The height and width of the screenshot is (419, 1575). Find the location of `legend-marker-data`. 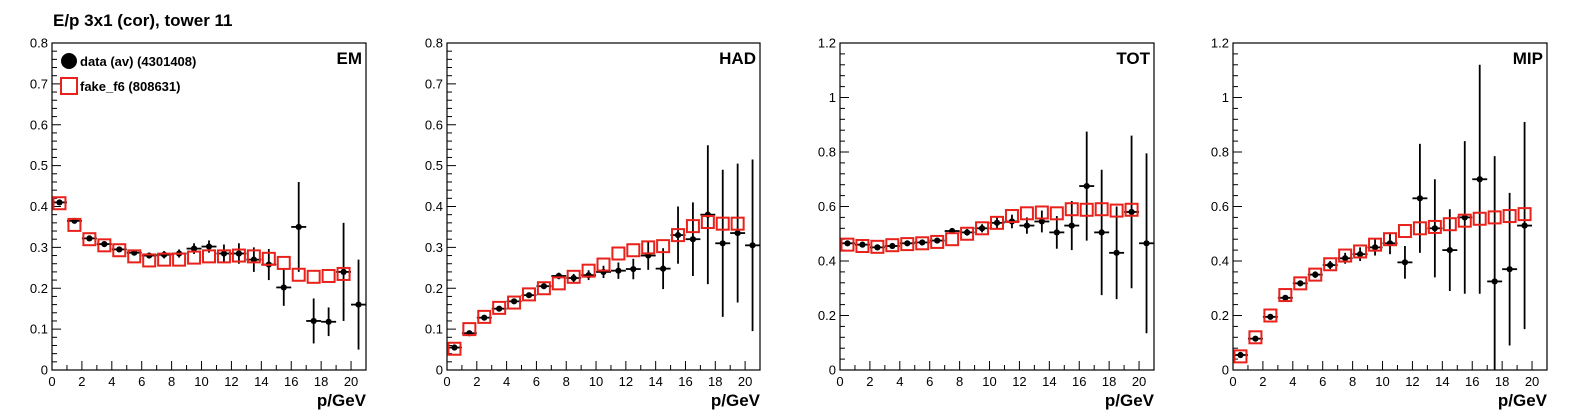

legend-marker-data is located at coordinates (69, 61).